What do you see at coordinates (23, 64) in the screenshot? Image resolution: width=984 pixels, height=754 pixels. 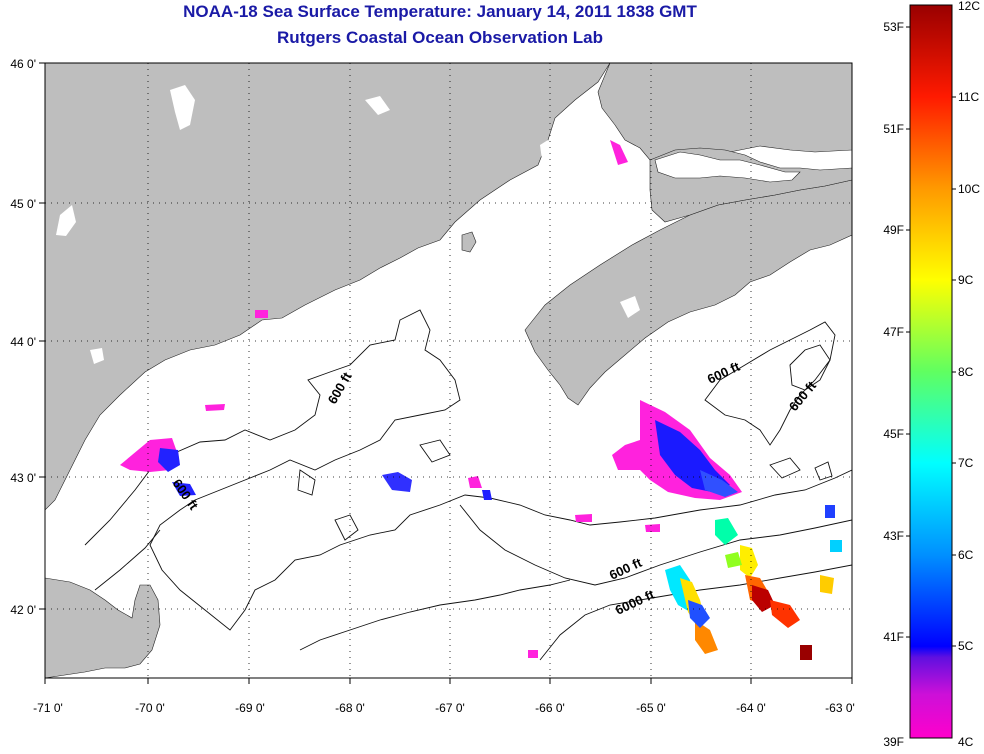 I see `lat-label: 46 0'` at bounding box center [23, 64].